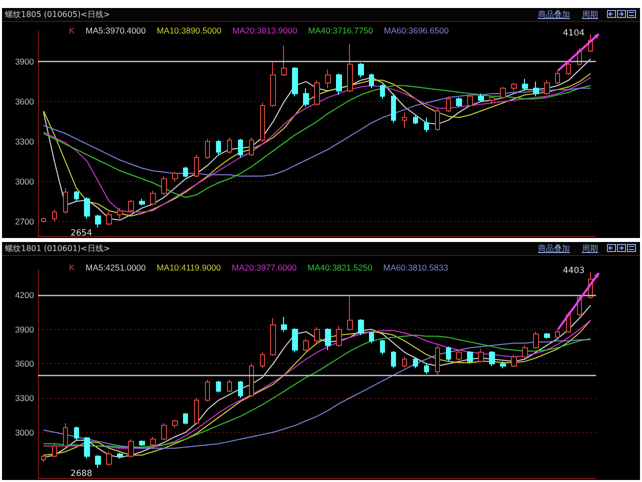  I want to click on text: MA40:3821.5250, so click(340, 267).